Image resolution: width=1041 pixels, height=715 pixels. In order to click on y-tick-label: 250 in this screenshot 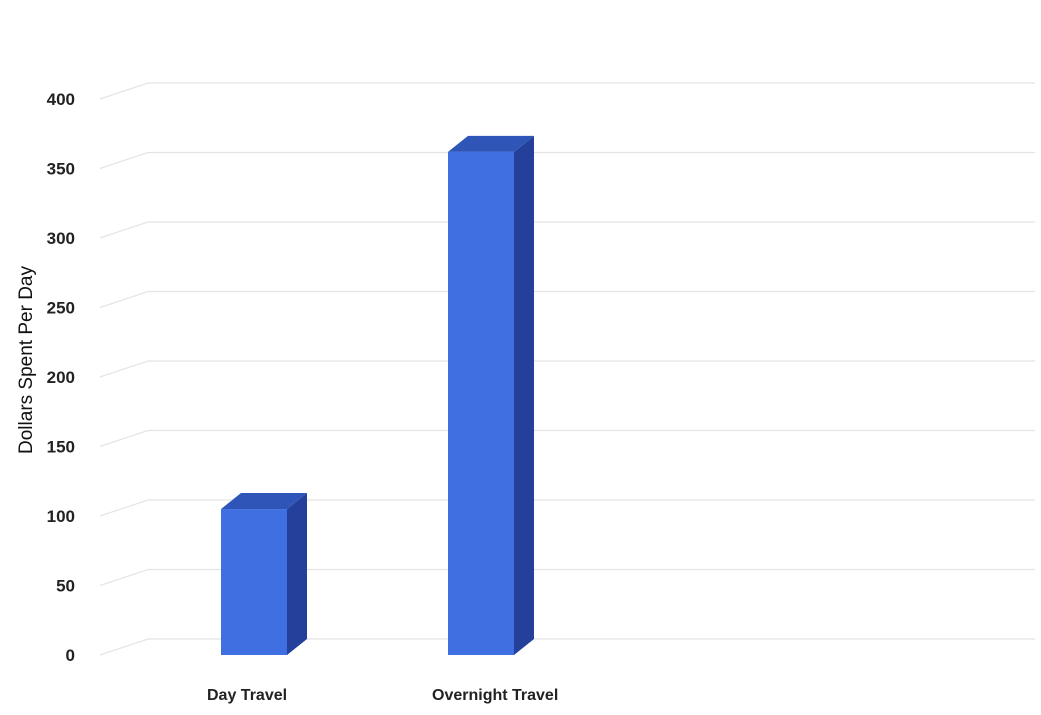, I will do `click(61, 308)`.